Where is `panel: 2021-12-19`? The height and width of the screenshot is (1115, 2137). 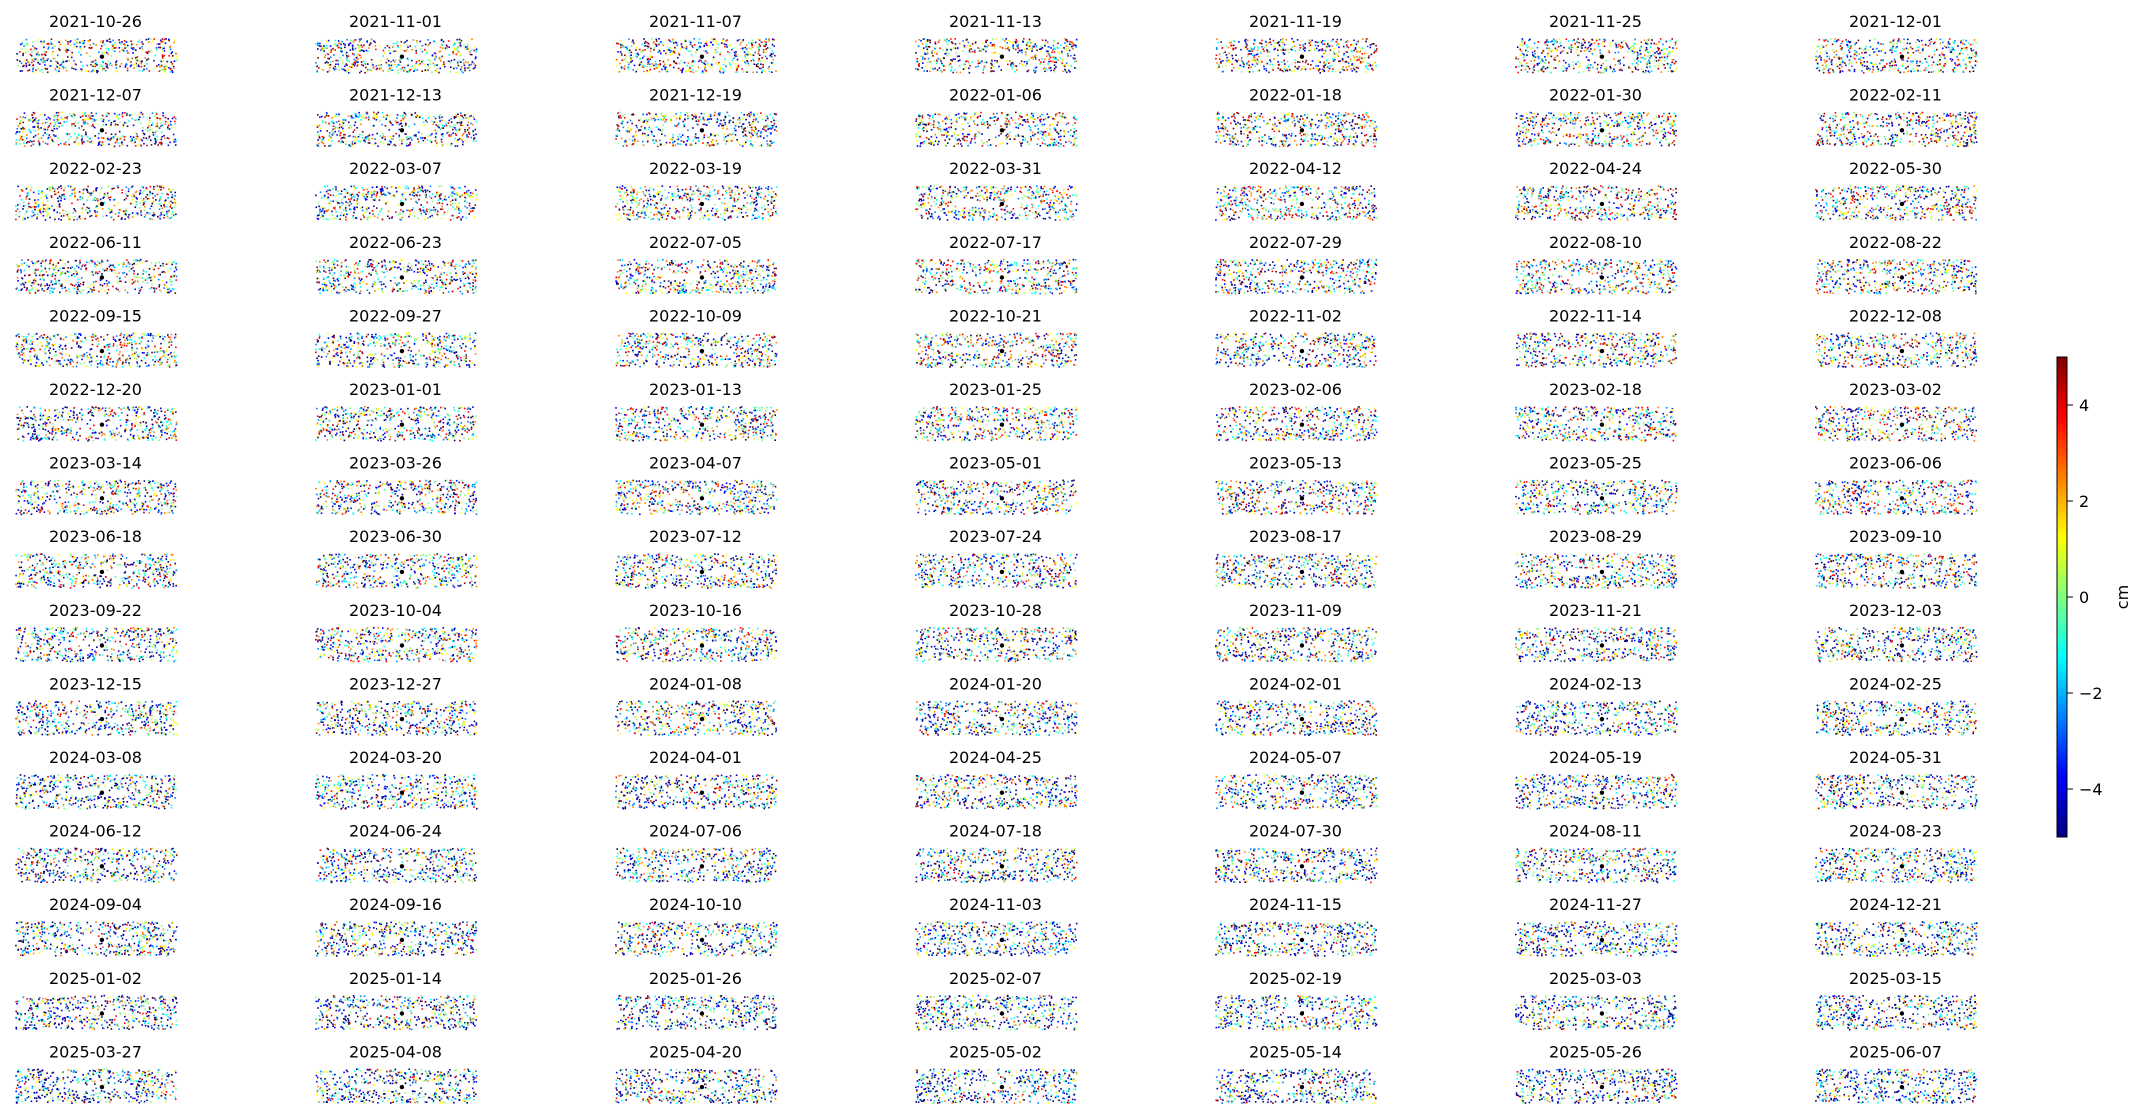 panel: 2021-12-19 is located at coordinates (696, 117).